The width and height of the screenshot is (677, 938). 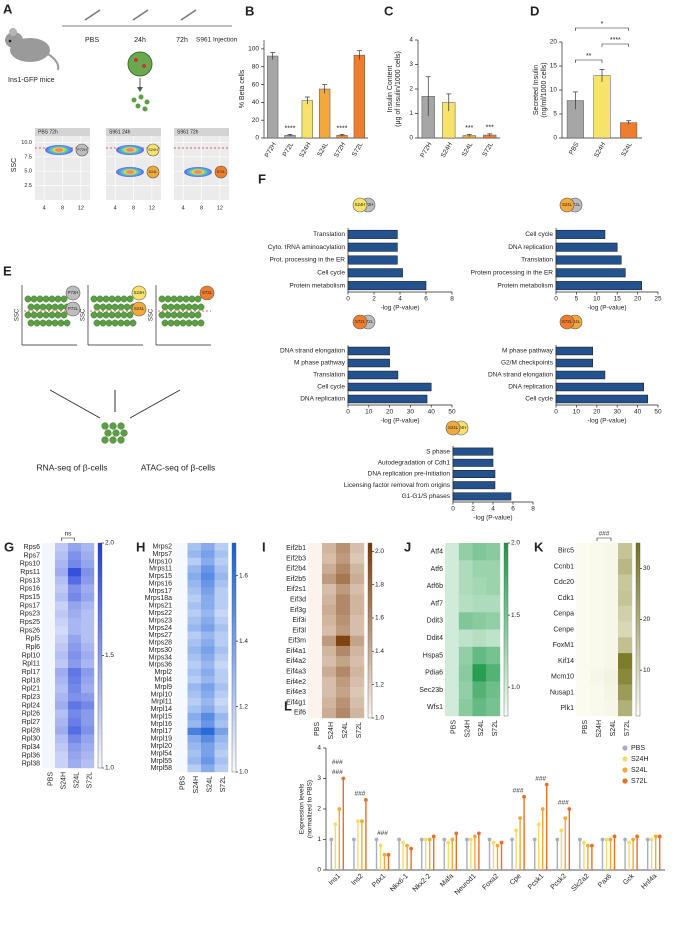 I want to click on y-tick-label: 10, so click(x=554, y=90).